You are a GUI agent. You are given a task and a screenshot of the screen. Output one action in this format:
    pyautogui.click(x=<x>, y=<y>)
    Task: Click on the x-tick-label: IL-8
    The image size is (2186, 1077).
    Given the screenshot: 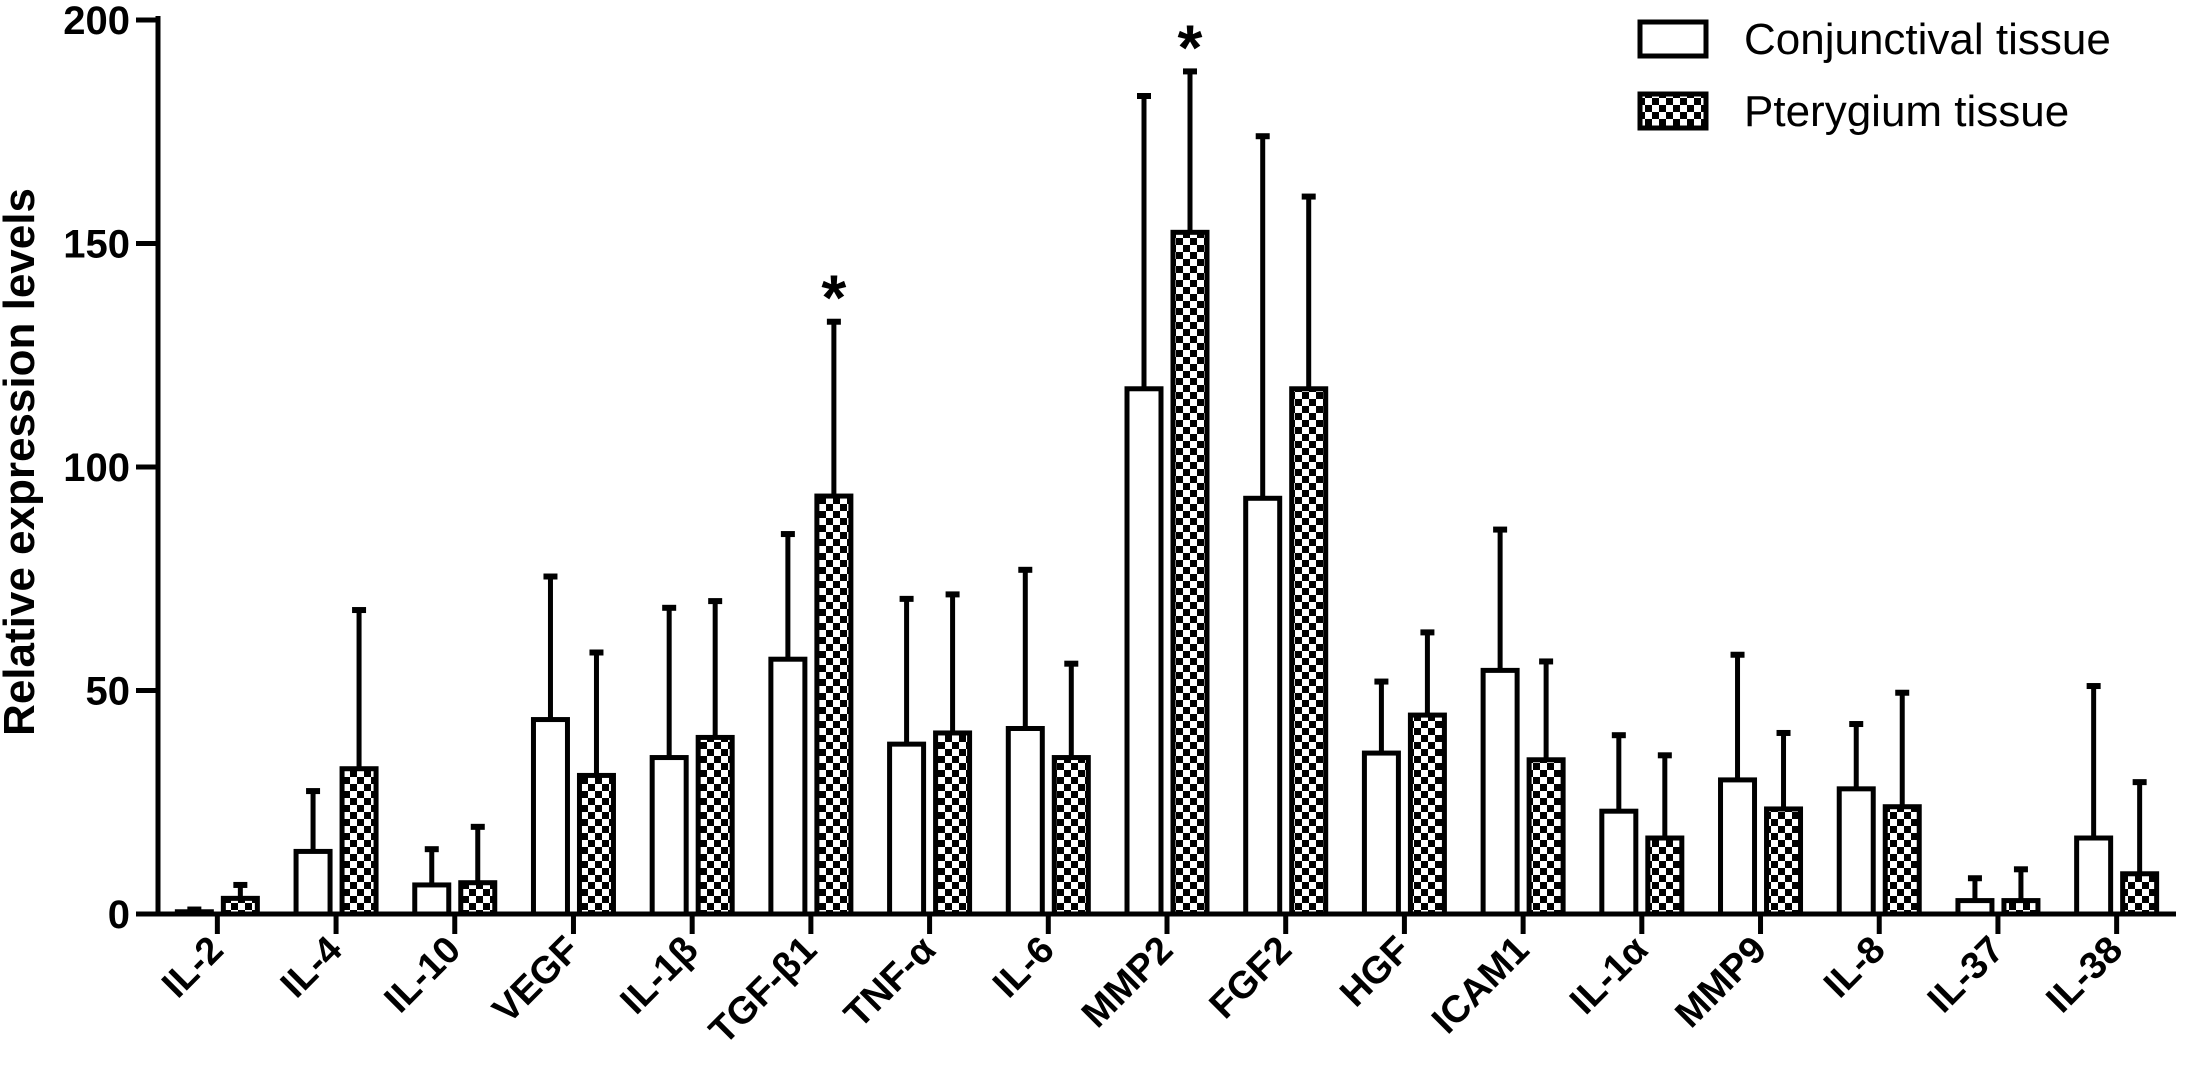 What is the action you would take?
    pyautogui.click(x=1854, y=967)
    